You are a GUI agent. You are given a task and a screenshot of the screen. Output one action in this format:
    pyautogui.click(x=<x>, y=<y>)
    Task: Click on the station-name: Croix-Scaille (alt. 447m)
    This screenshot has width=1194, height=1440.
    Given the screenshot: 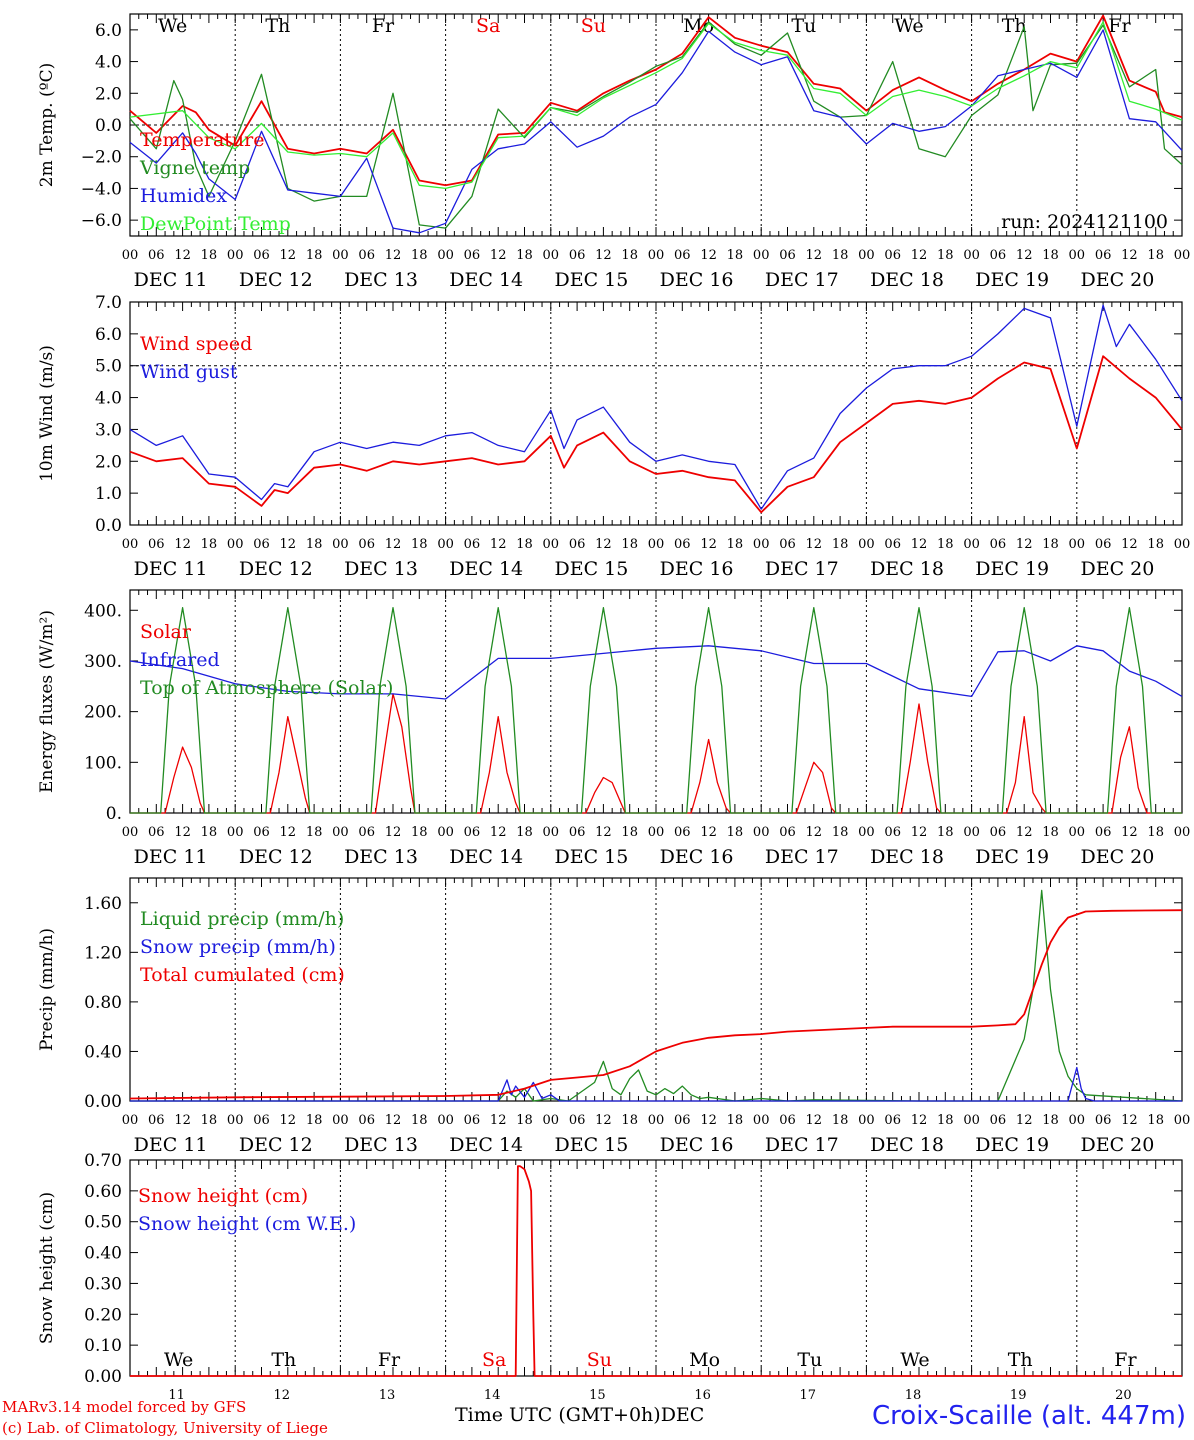 What is the action you would take?
    pyautogui.click(x=1029, y=1416)
    